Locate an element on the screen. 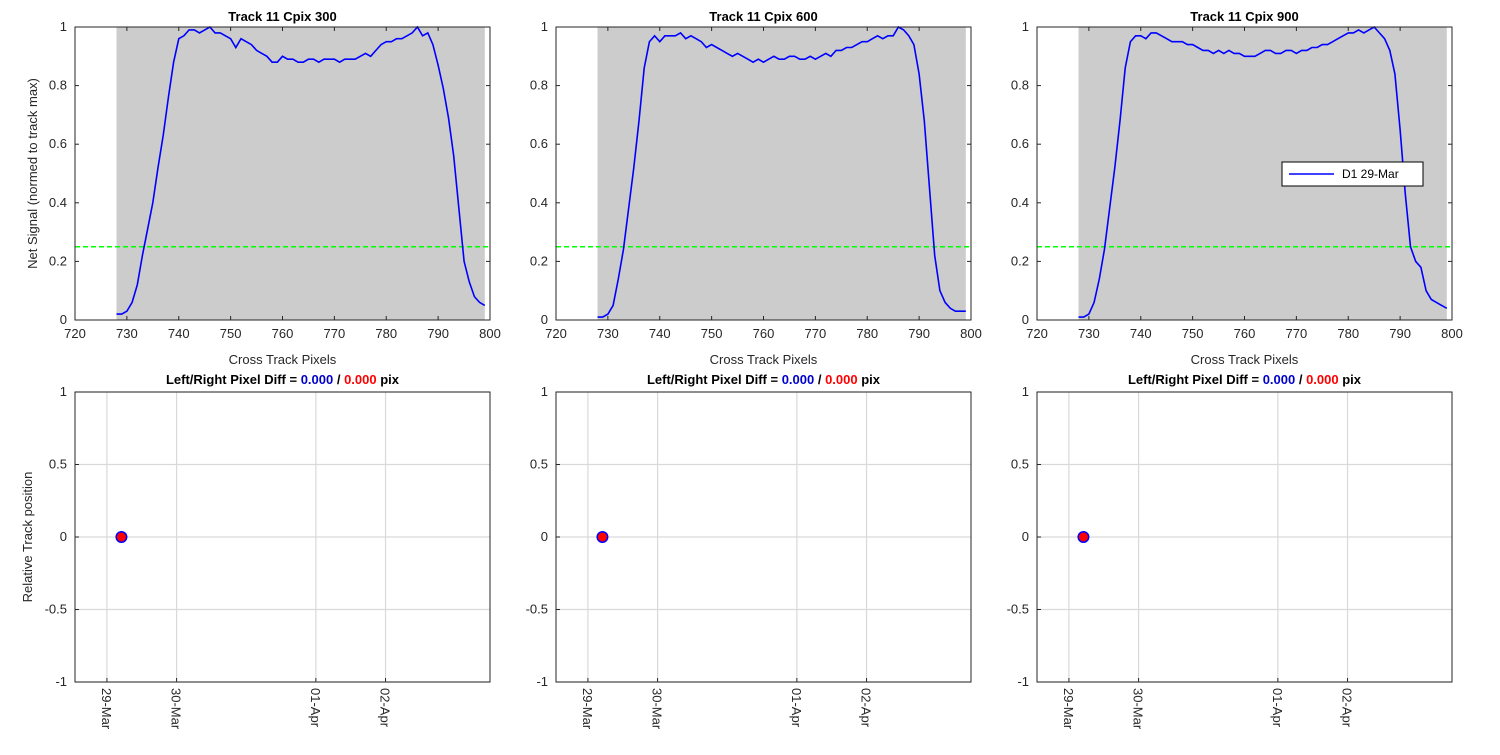 The height and width of the screenshot is (755, 1500). y-axis-label: Net Signal (normed to track max) is located at coordinates (32, 173).